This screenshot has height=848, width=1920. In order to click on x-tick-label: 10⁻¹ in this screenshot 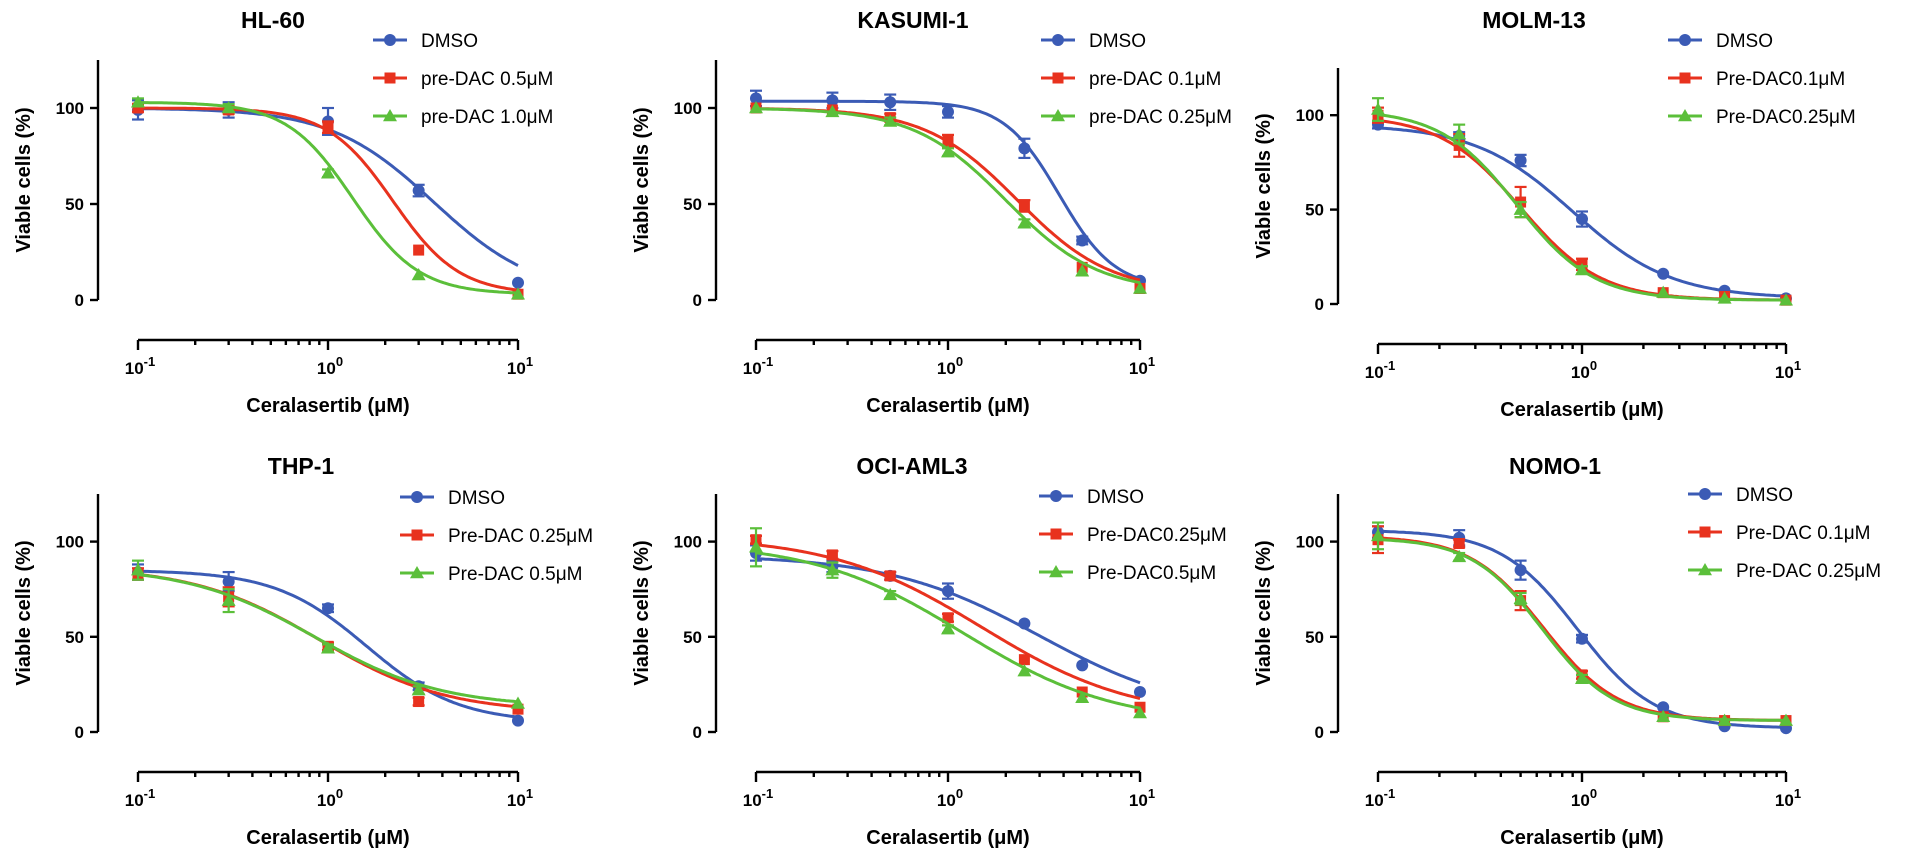, I will do `click(140, 366)`.